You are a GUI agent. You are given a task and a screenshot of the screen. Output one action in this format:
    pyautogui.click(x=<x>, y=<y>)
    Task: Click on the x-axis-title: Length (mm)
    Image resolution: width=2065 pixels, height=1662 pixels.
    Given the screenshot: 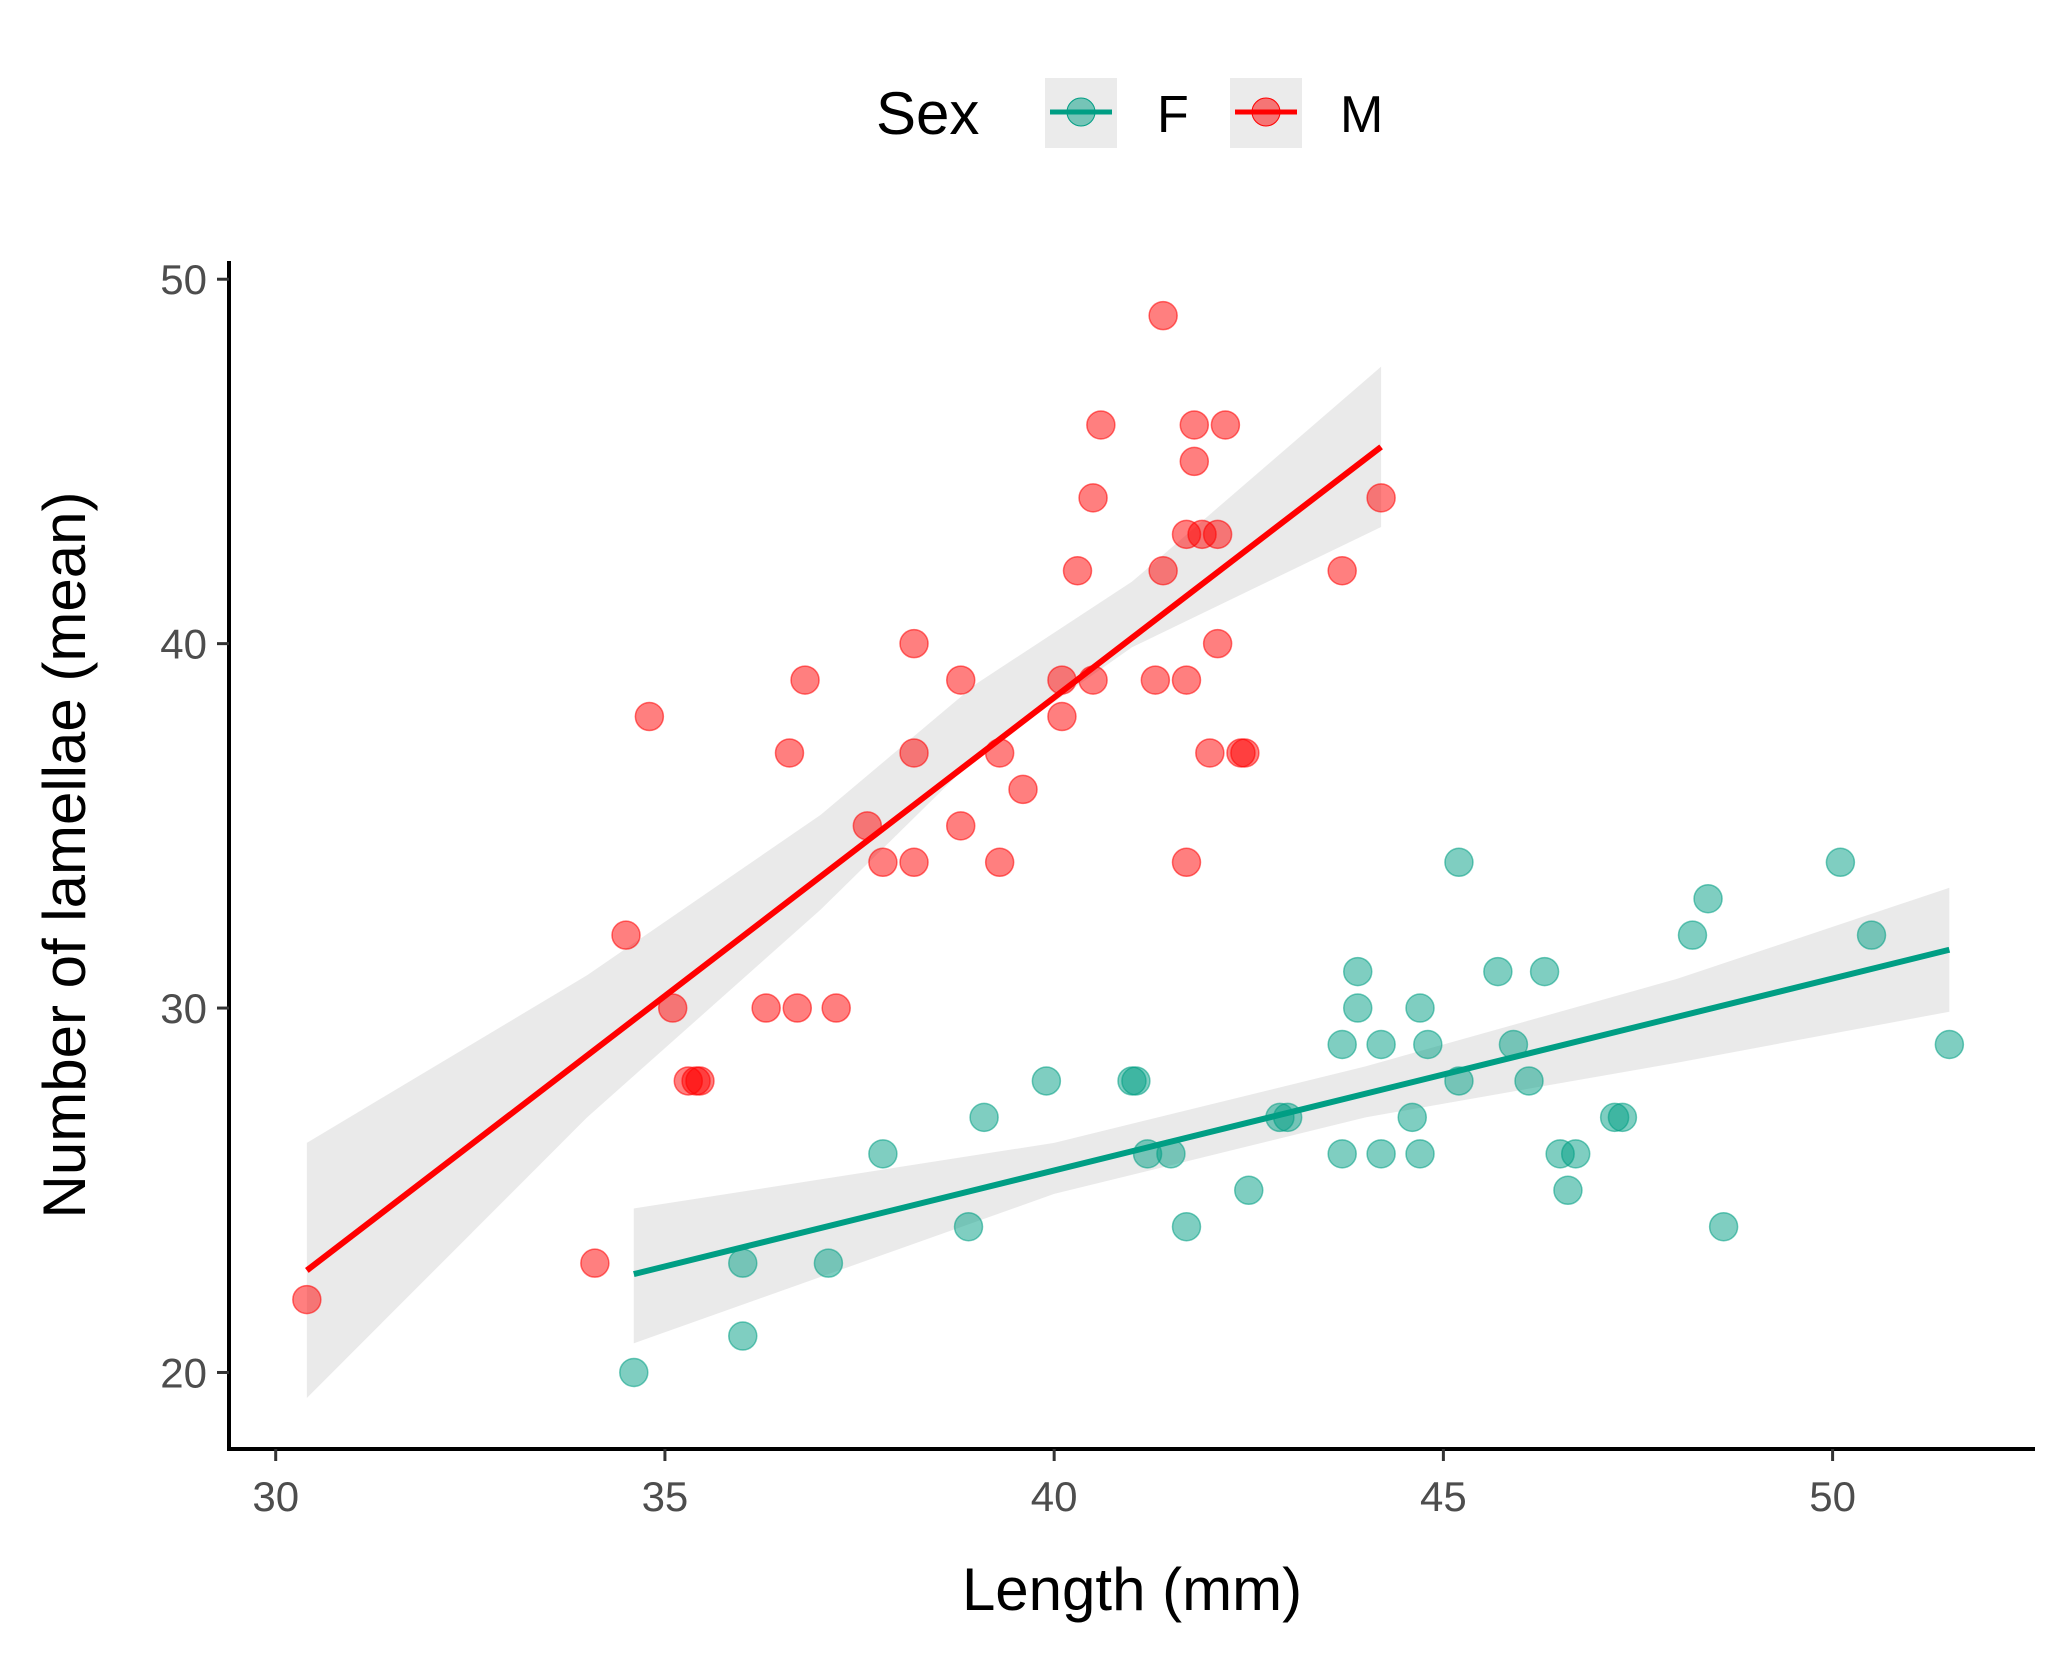 What is the action you would take?
    pyautogui.click(x=1132, y=1589)
    